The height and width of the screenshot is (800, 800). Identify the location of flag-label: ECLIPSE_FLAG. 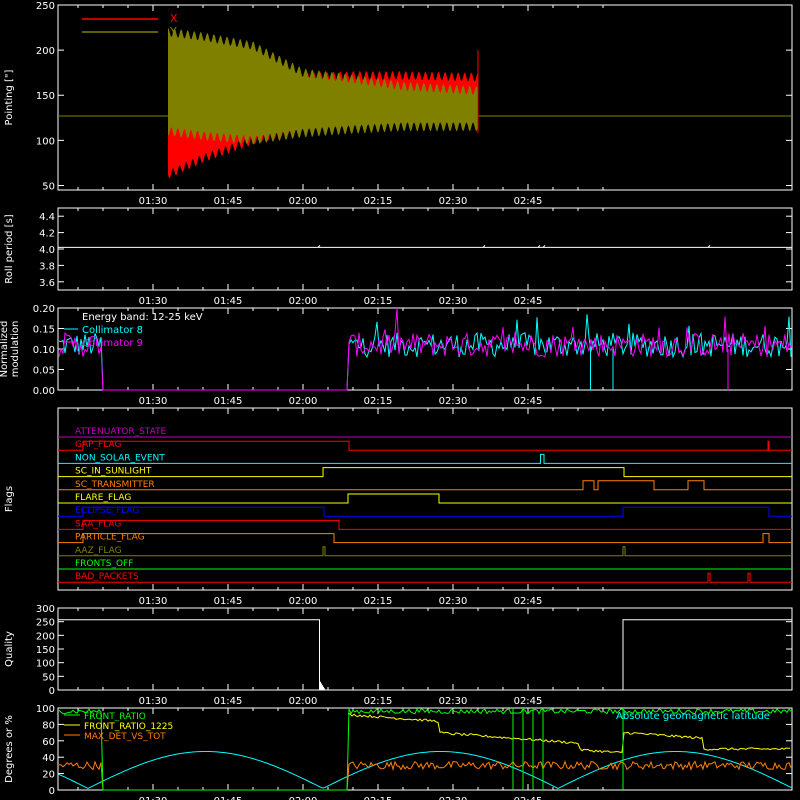
(107, 511).